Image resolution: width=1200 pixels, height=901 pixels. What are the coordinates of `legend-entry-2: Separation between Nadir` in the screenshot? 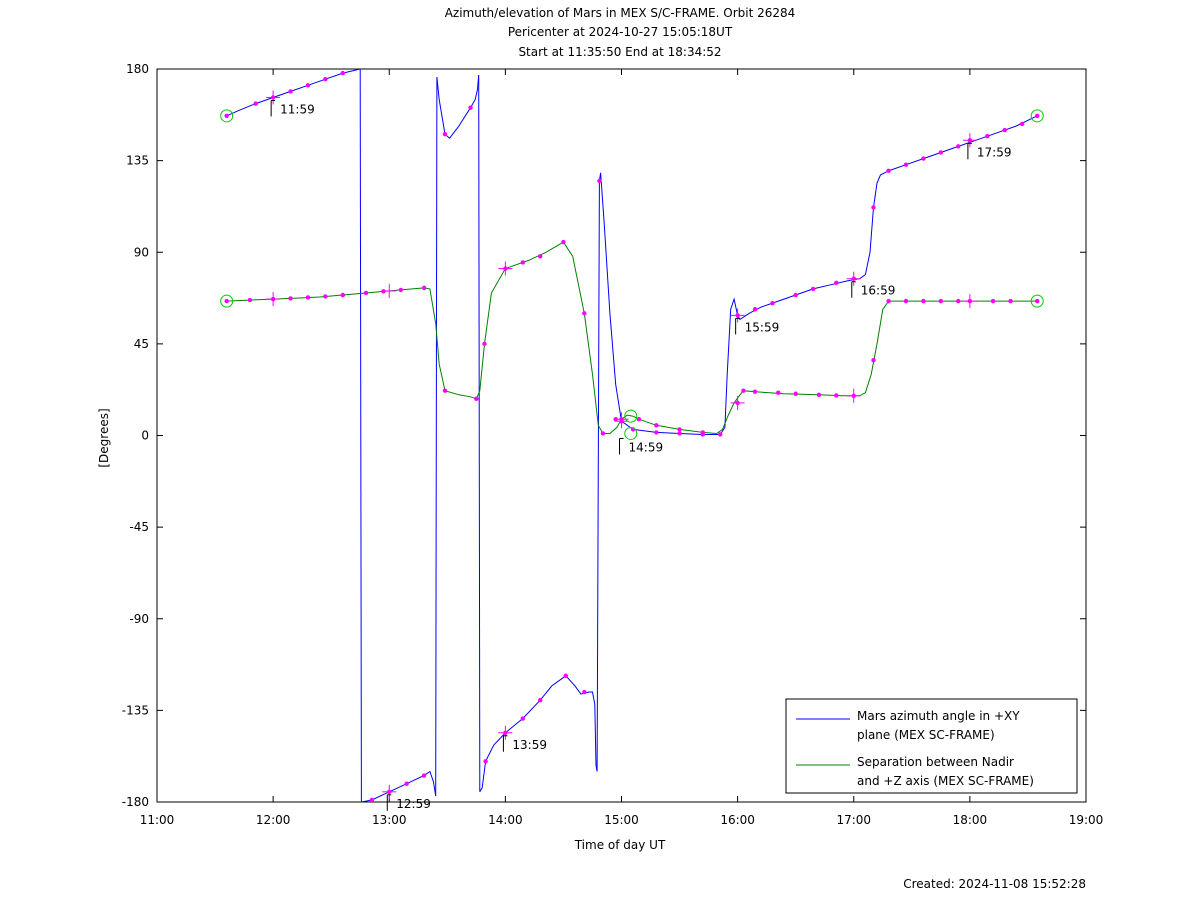 It's located at (935, 762).